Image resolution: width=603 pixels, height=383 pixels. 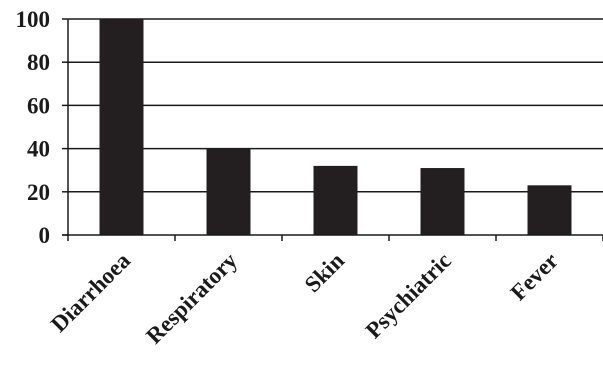 I want to click on y-tick-label: 0, so click(x=45, y=235).